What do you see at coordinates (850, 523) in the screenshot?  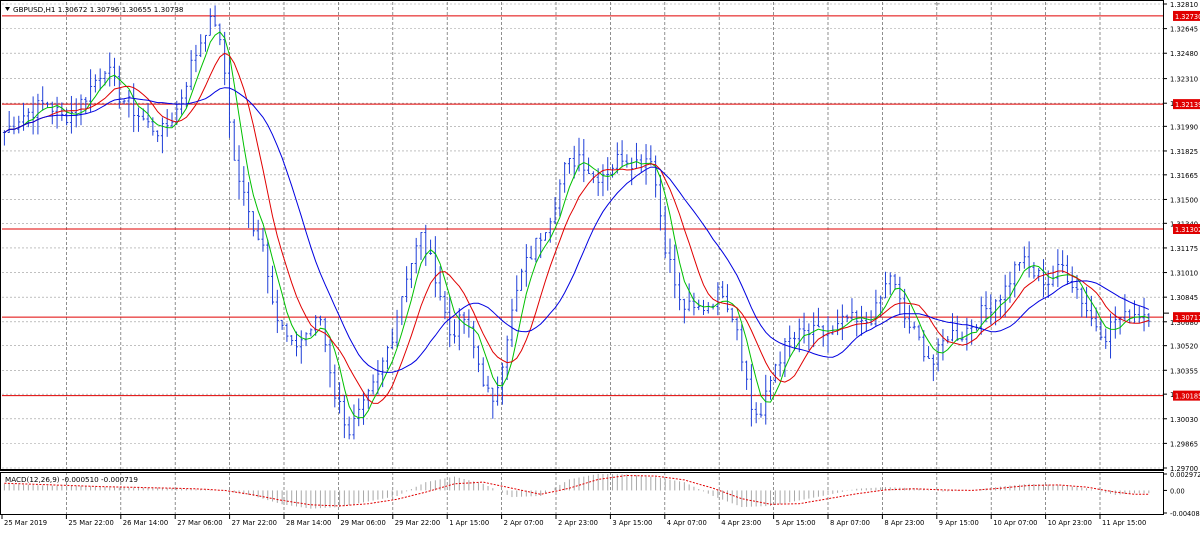 I see `time-tick-label: 8 Apr 07:00` at bounding box center [850, 523].